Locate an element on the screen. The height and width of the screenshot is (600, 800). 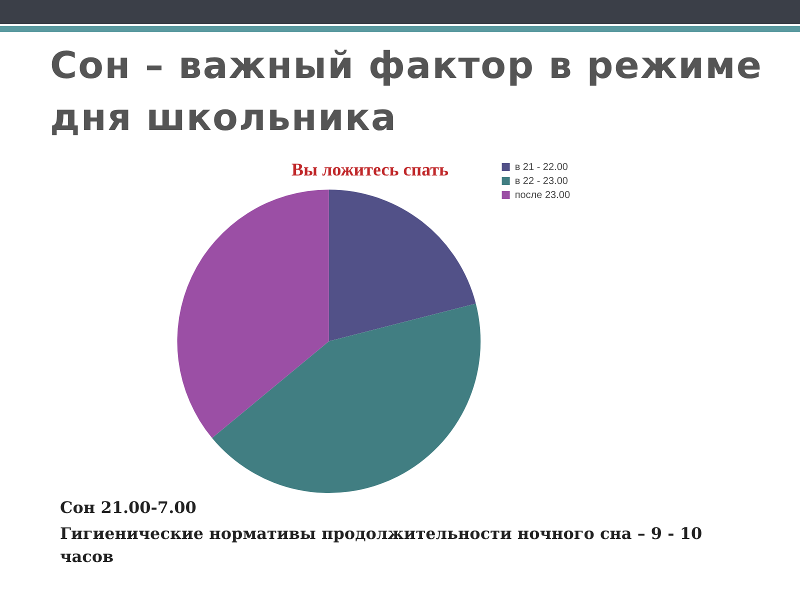
chart-subtitle: Вы ложитесь спать is located at coordinates (370, 169).